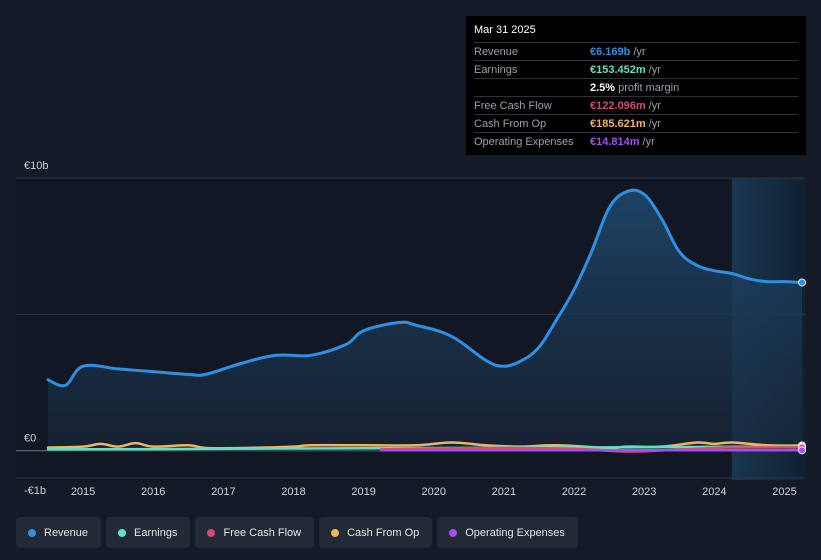  I want to click on legend-item-earnings: Earnings, so click(148, 532).